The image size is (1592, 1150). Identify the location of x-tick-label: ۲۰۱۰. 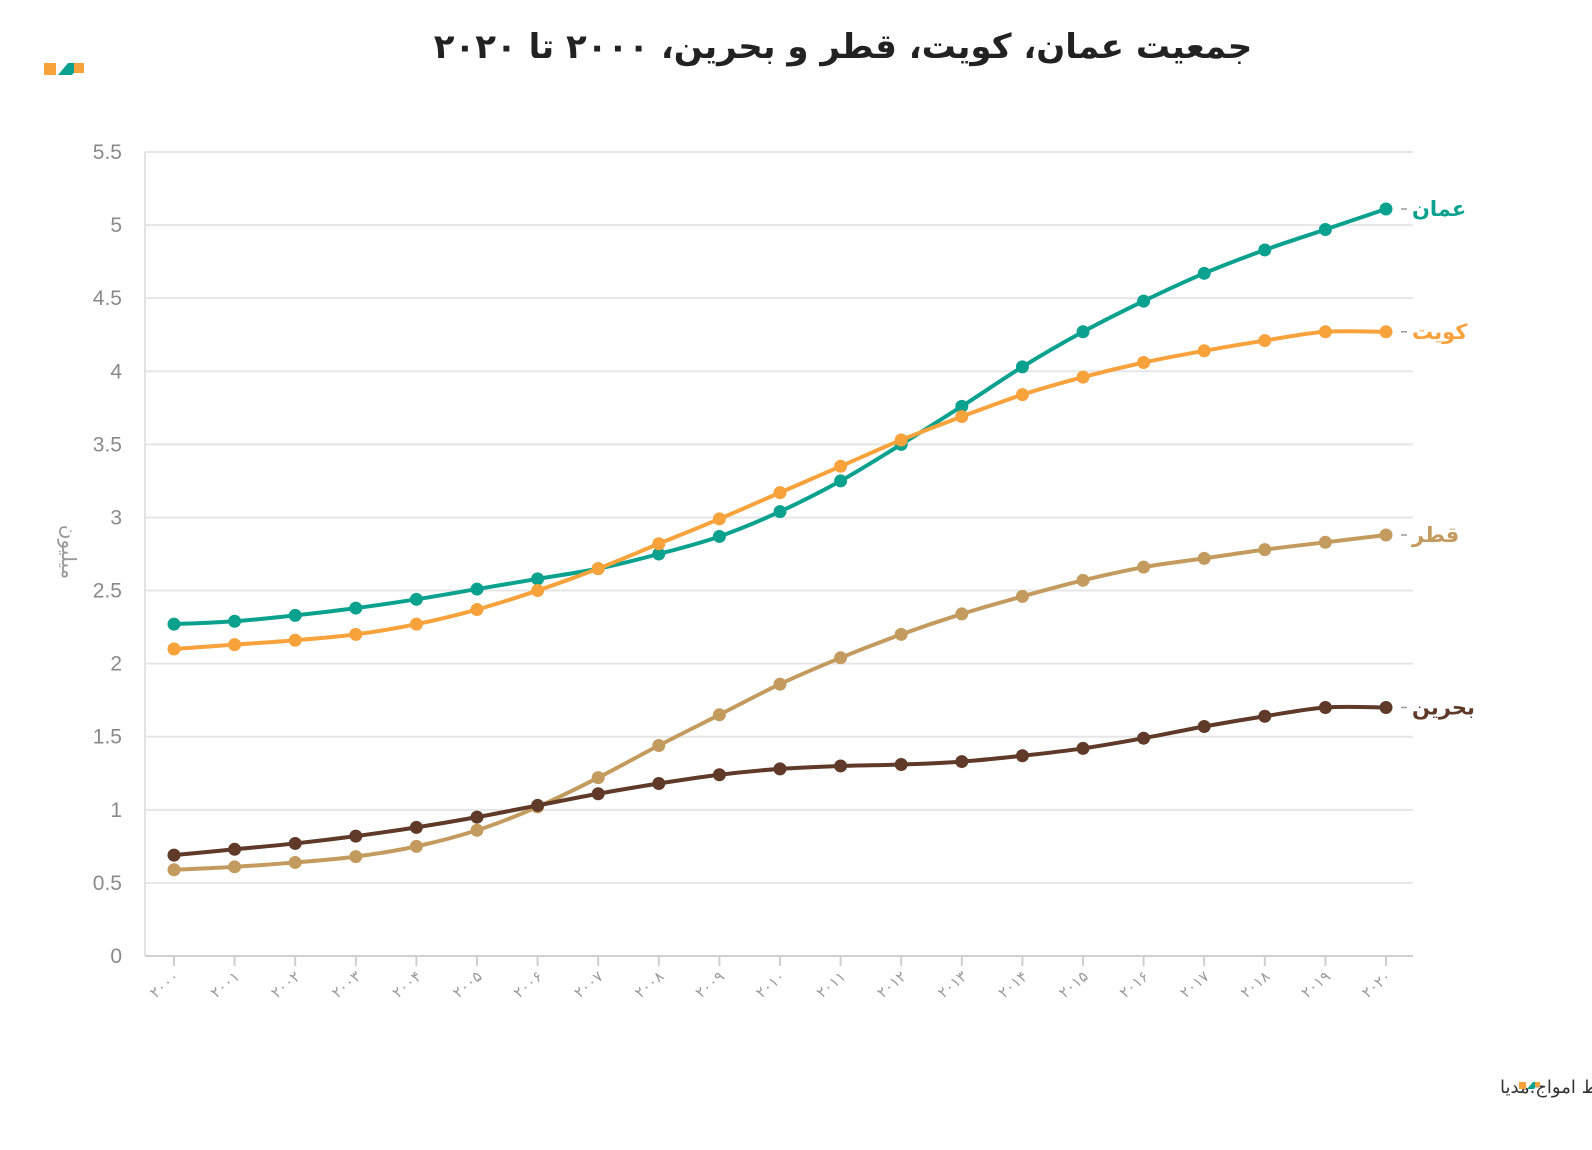
(770, 984).